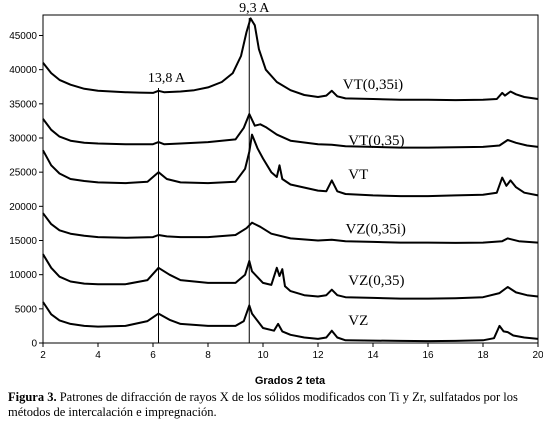  What do you see at coordinates (23, 139) in the screenshot?
I see `y-tick-label: 30000` at bounding box center [23, 139].